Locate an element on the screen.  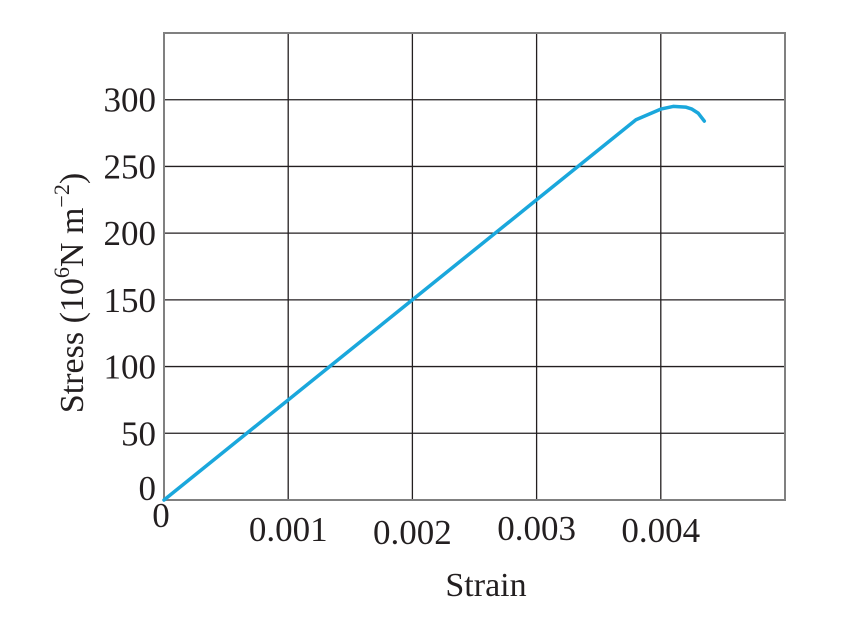
x-tick-label: 0.001 is located at coordinates (288, 529).